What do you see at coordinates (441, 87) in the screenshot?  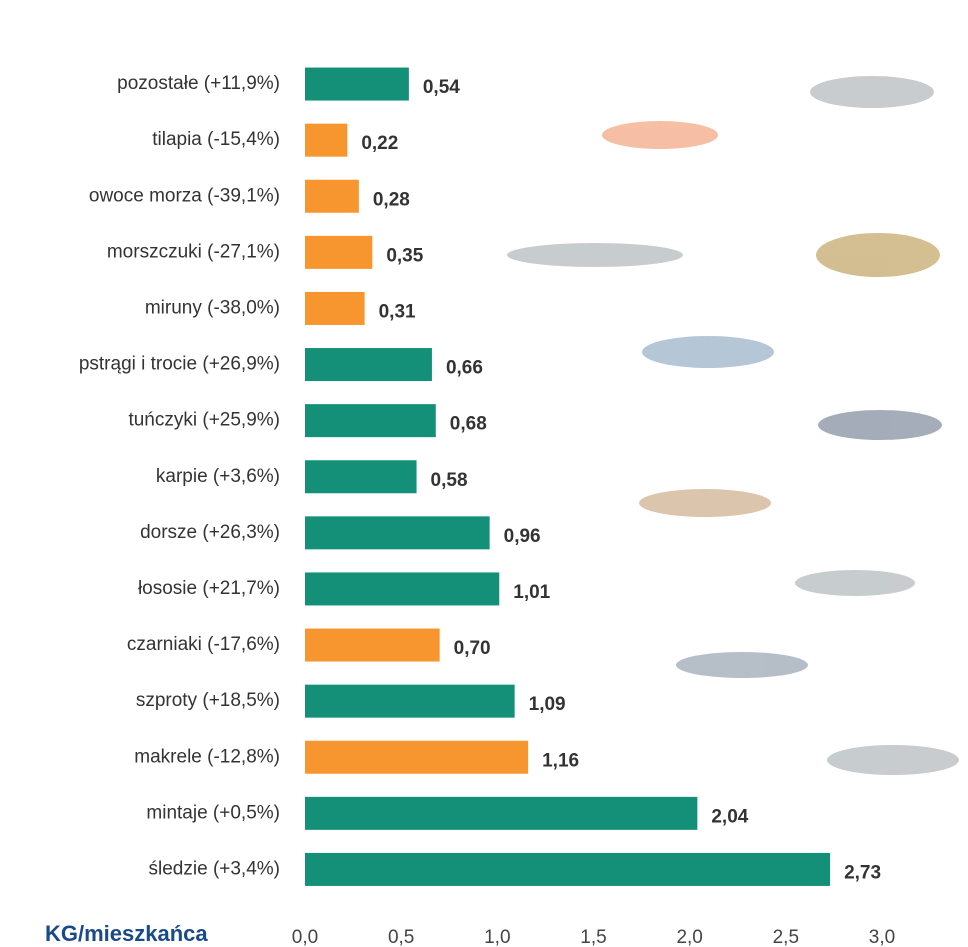 I see `value-label: 0,54` at bounding box center [441, 87].